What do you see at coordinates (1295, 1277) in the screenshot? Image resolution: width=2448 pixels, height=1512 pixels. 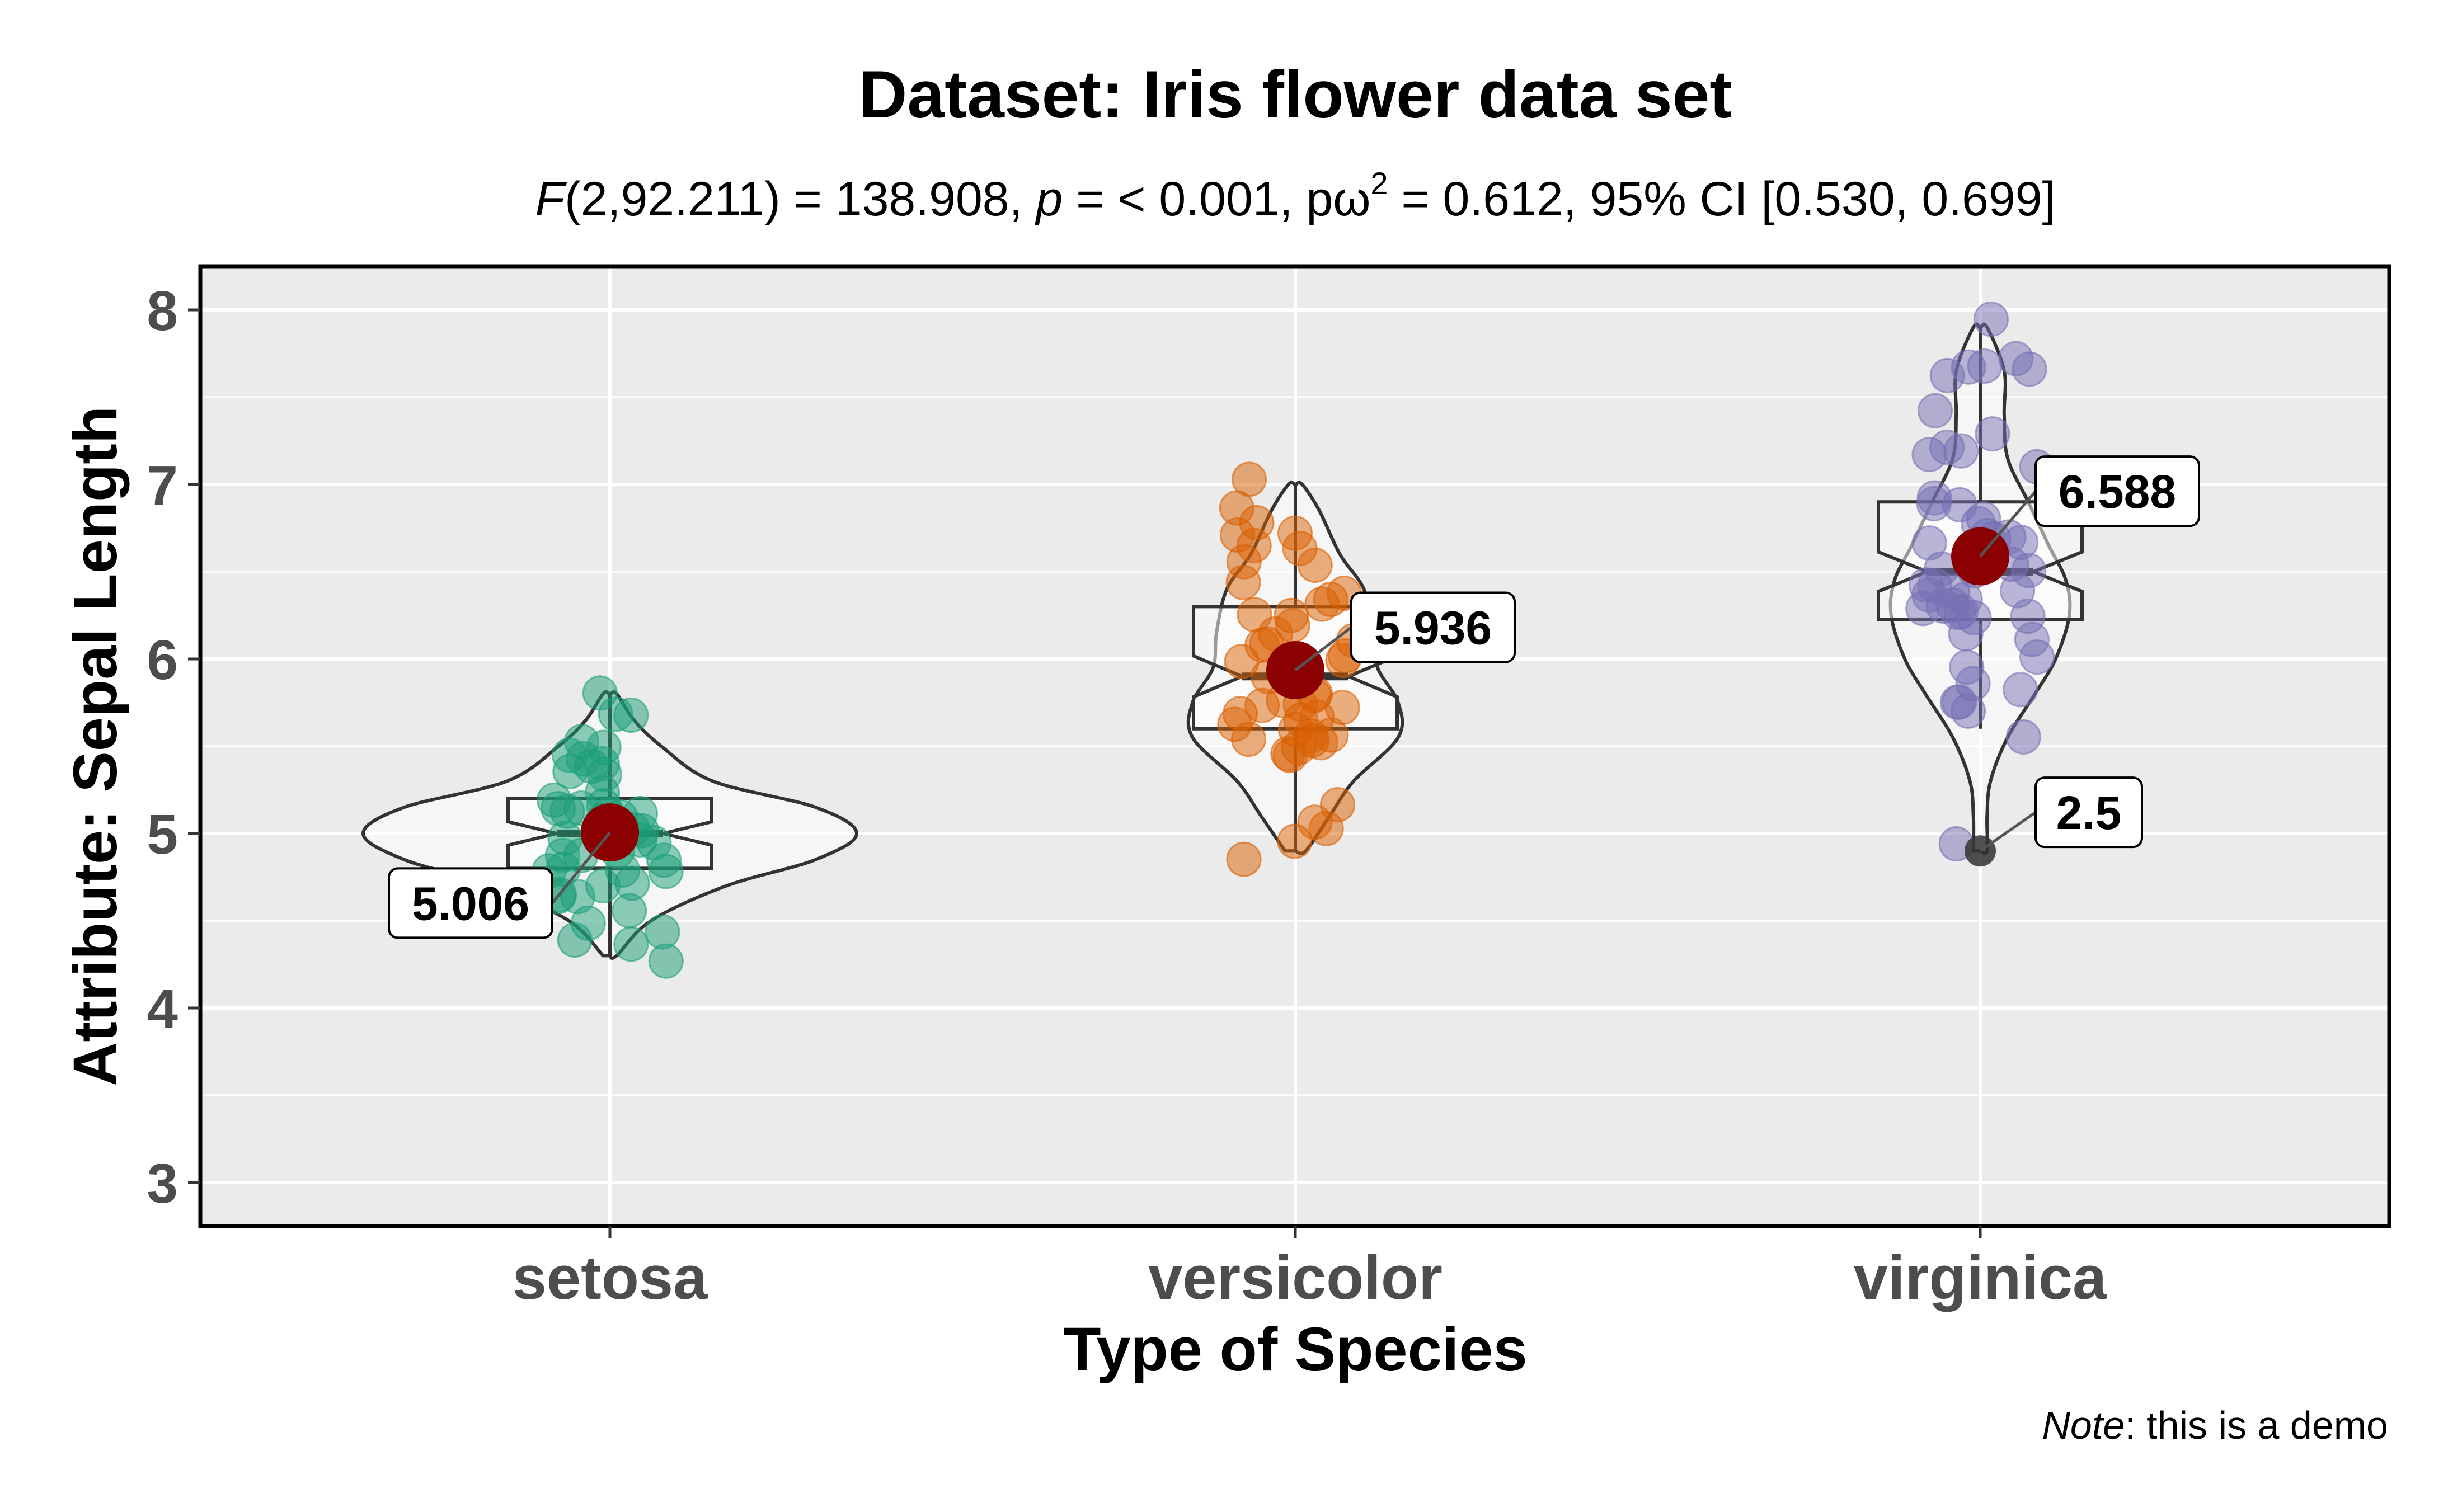 I see `x-tick-label: versicolor` at bounding box center [1295, 1277].